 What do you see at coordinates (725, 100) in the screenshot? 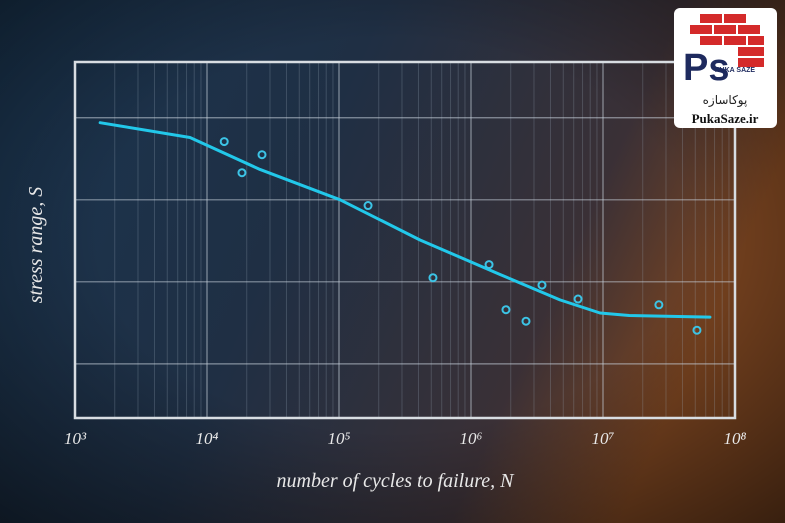
I see `logo-persian: پوکاسازه` at bounding box center [725, 100].